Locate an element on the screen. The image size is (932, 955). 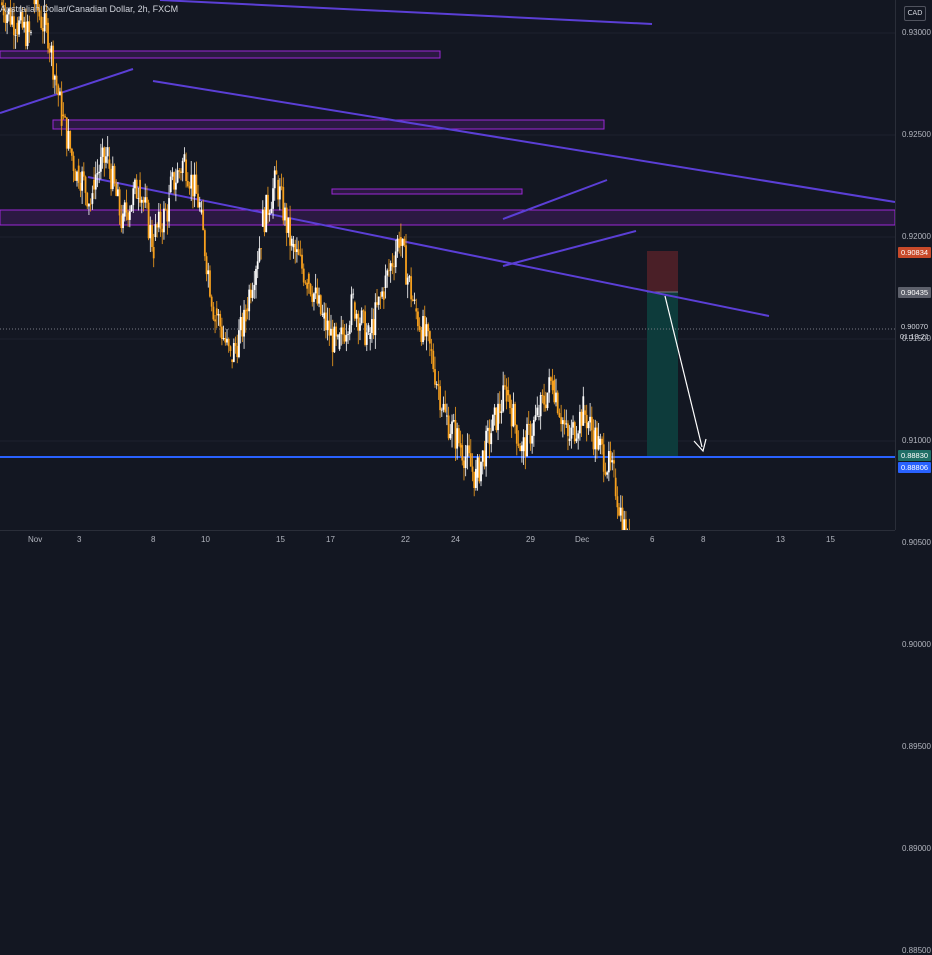
countdown-timer: 01:13:21 is located at coordinates (914, 336).